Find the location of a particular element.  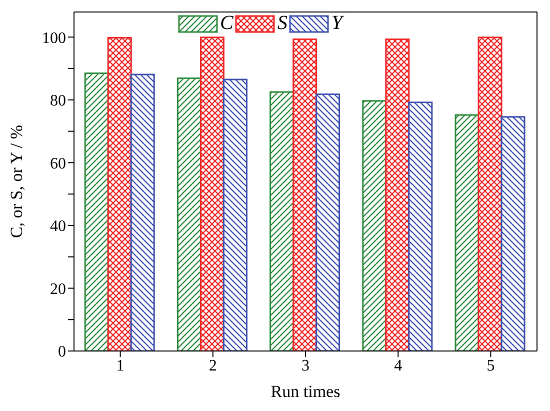

x-tick-label: 1 is located at coordinates (120, 365).